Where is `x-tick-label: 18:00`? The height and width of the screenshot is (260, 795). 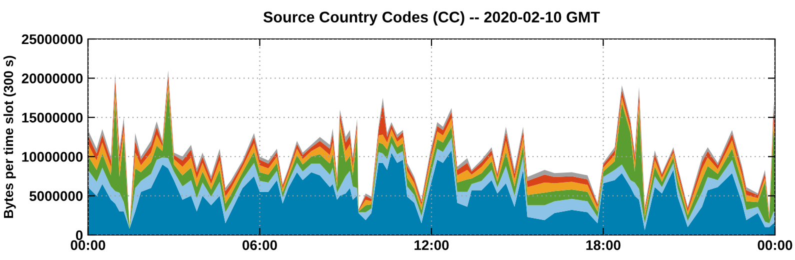
x-tick-label: 18:00 is located at coordinates (603, 245).